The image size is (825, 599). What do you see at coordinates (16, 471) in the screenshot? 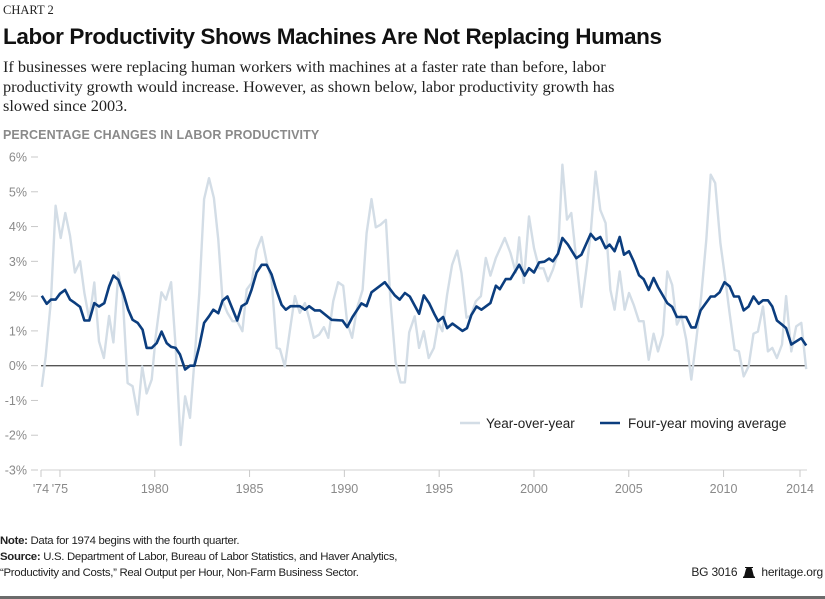
I see `y-tick-label: -3%` at bounding box center [16, 471].